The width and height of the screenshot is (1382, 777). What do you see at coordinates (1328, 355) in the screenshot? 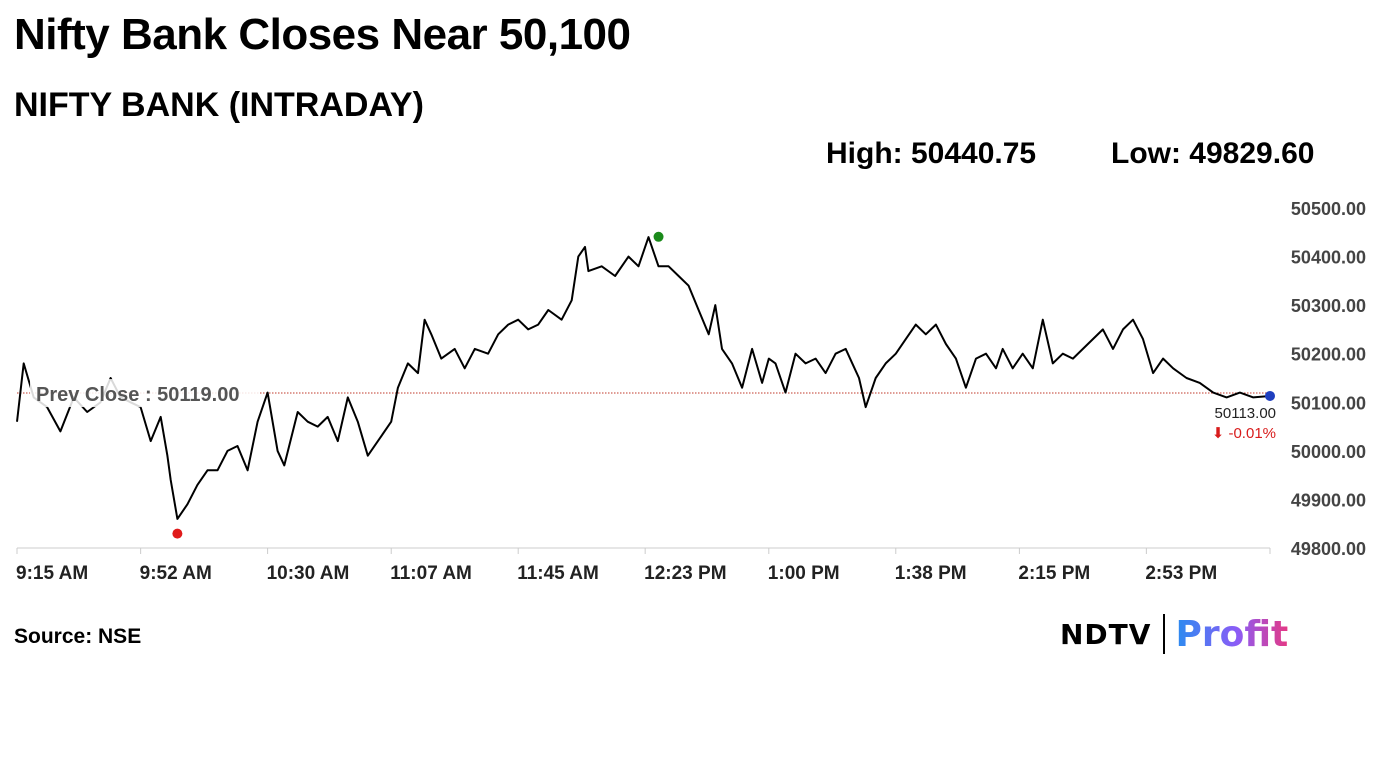
I see `y-tick-label: 50200.00` at bounding box center [1328, 355].